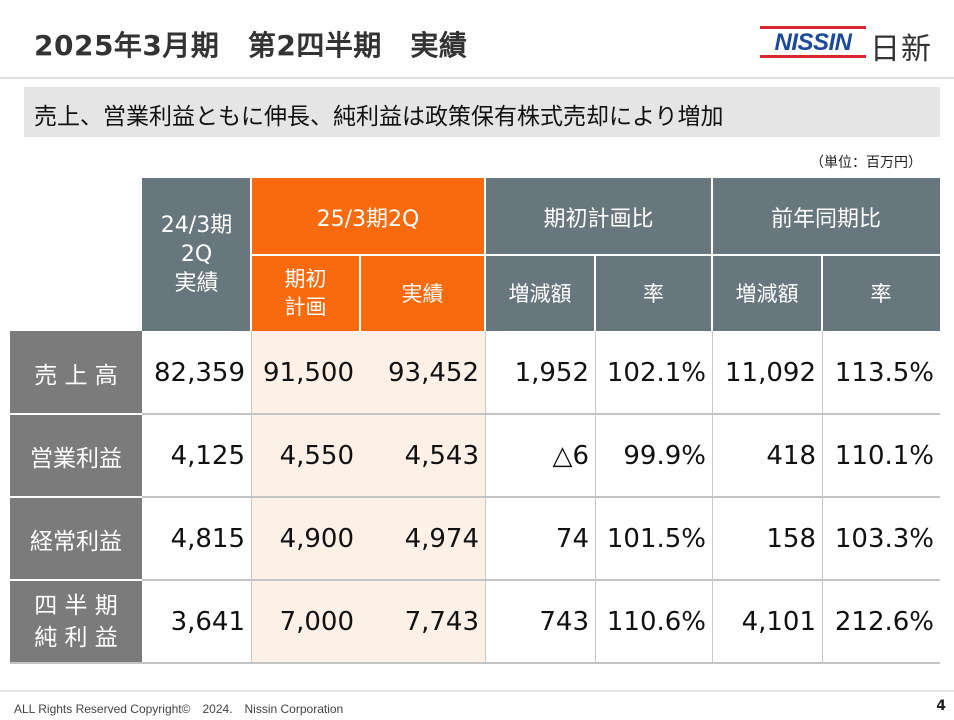 This screenshot has width=954, height=720. Describe the element at coordinates (881, 293) in the screenshot. I see `header-yoy-rate: 率` at that location.